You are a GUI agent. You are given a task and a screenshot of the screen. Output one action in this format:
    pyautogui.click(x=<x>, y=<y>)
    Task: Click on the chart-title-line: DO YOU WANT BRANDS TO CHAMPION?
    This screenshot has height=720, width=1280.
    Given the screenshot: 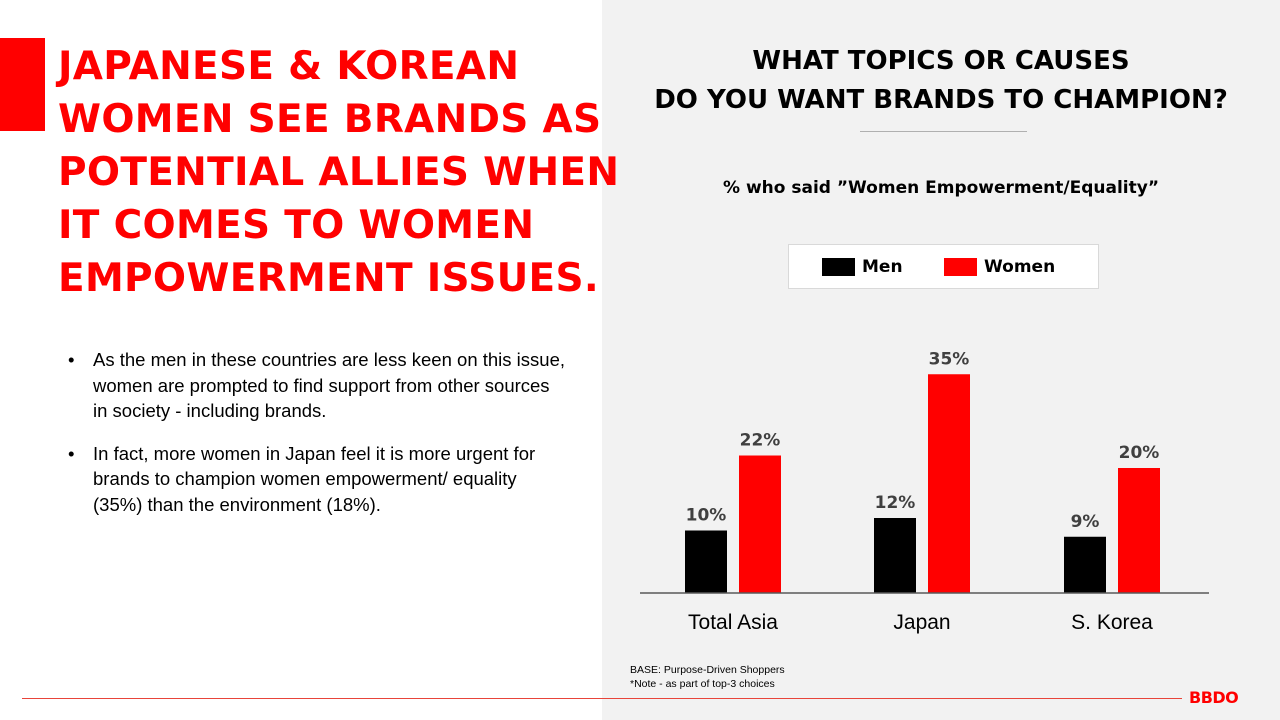 What is the action you would take?
    pyautogui.click(x=941, y=100)
    